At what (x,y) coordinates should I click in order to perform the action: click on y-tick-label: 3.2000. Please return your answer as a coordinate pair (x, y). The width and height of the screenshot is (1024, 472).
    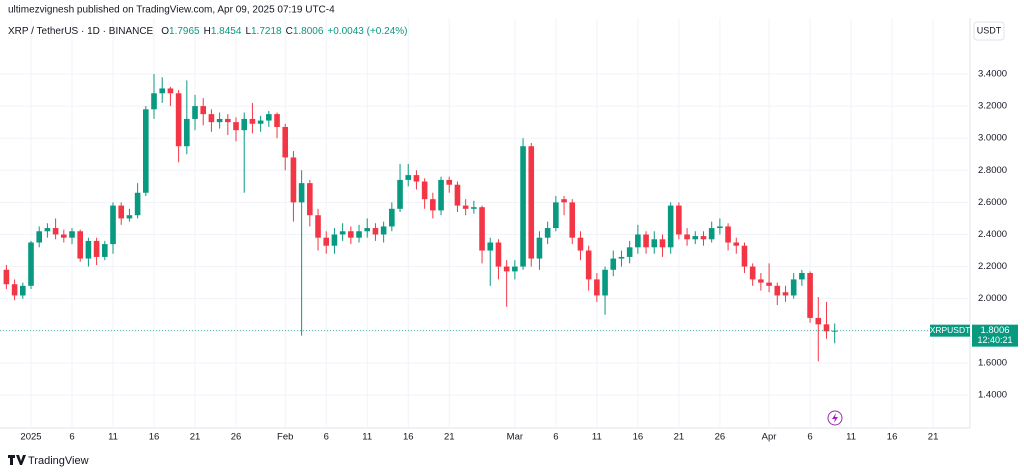
    Looking at the image, I should click on (992, 106).